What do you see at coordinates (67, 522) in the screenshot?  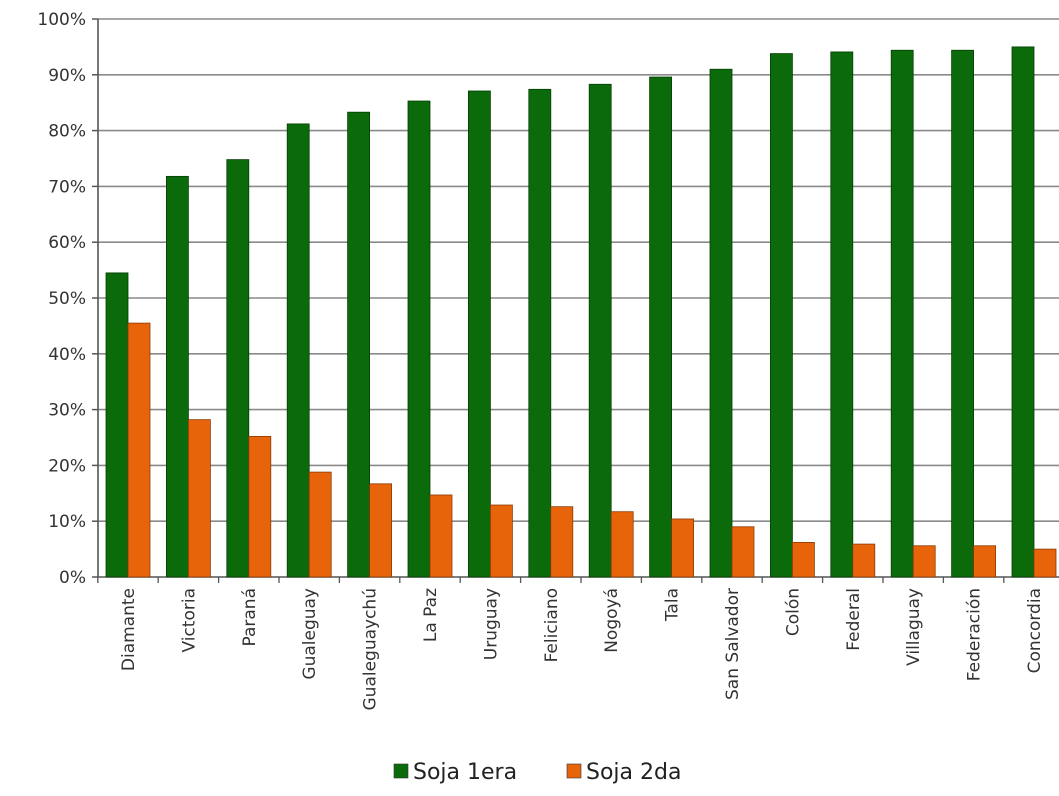 I see `y-tick-label: 10%` at bounding box center [67, 522].